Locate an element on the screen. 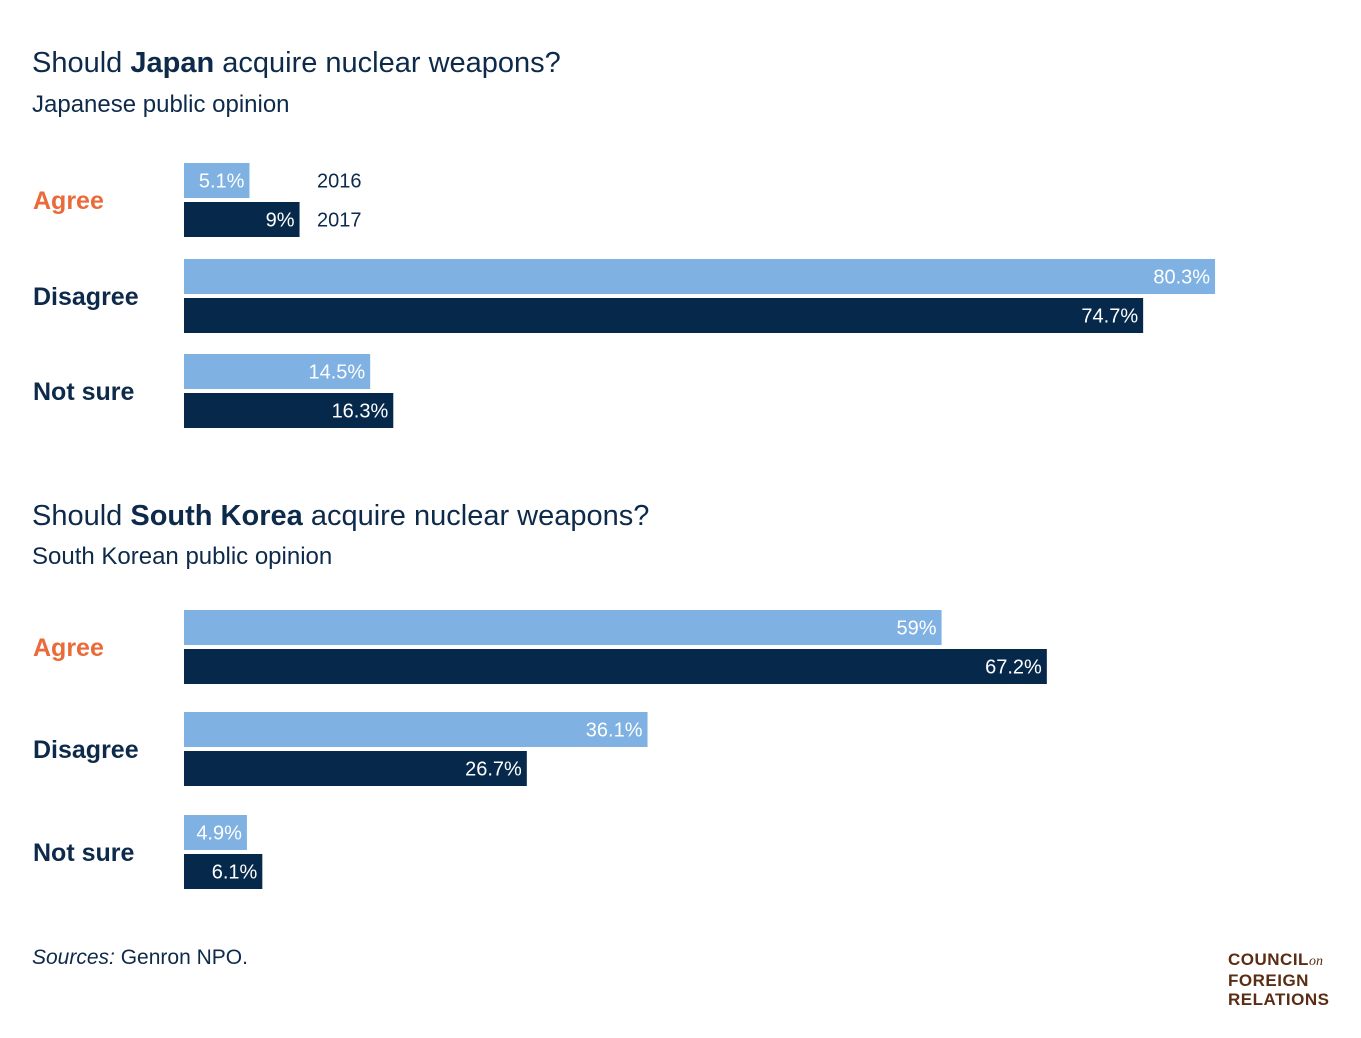 This screenshot has width=1361, height=1038. korea-chart-subtitle: South Korean public opinion is located at coordinates (182, 556).